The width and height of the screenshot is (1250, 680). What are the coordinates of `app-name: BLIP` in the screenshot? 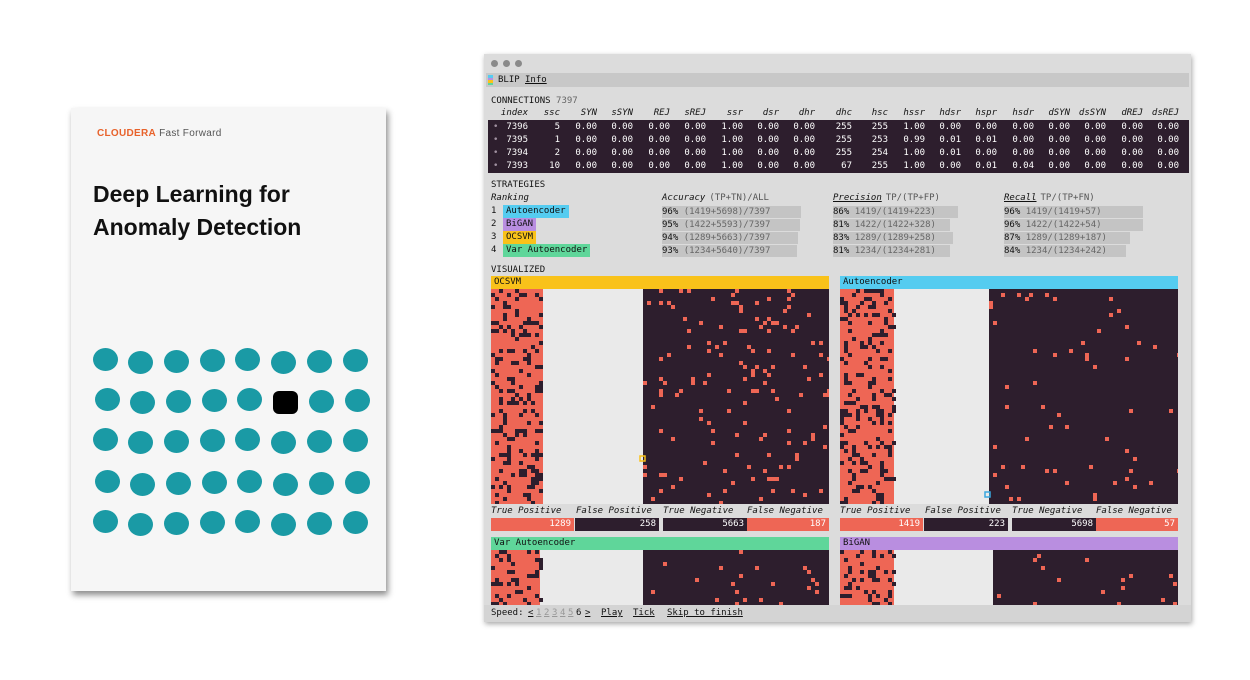 It's located at (509, 80).